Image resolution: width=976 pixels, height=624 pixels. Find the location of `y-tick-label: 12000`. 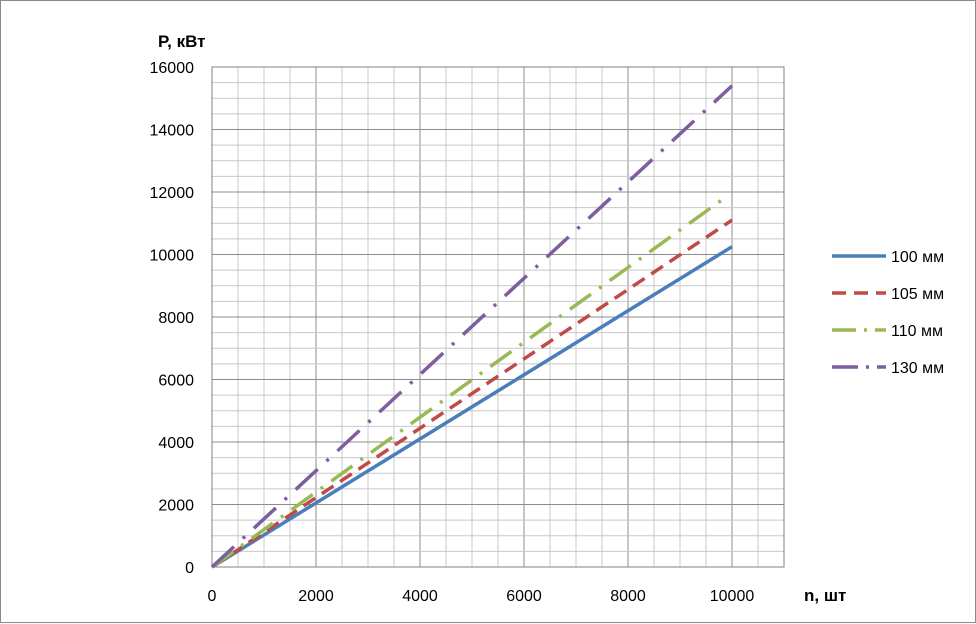

y-tick-label: 12000 is located at coordinates (172, 193).